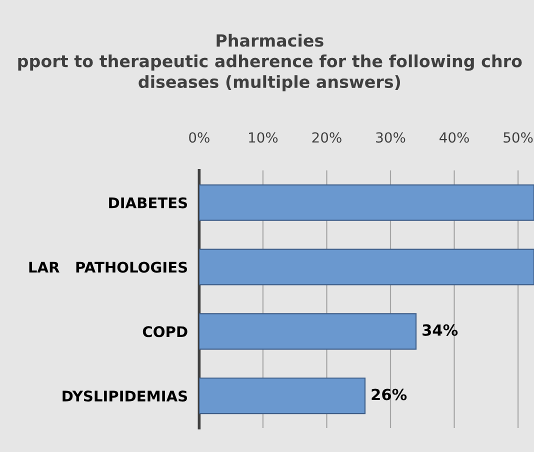 This screenshot has height=452, width=534. What do you see at coordinates (518, 137) in the screenshot?
I see `x-tick-label: 50%` at bounding box center [518, 137].